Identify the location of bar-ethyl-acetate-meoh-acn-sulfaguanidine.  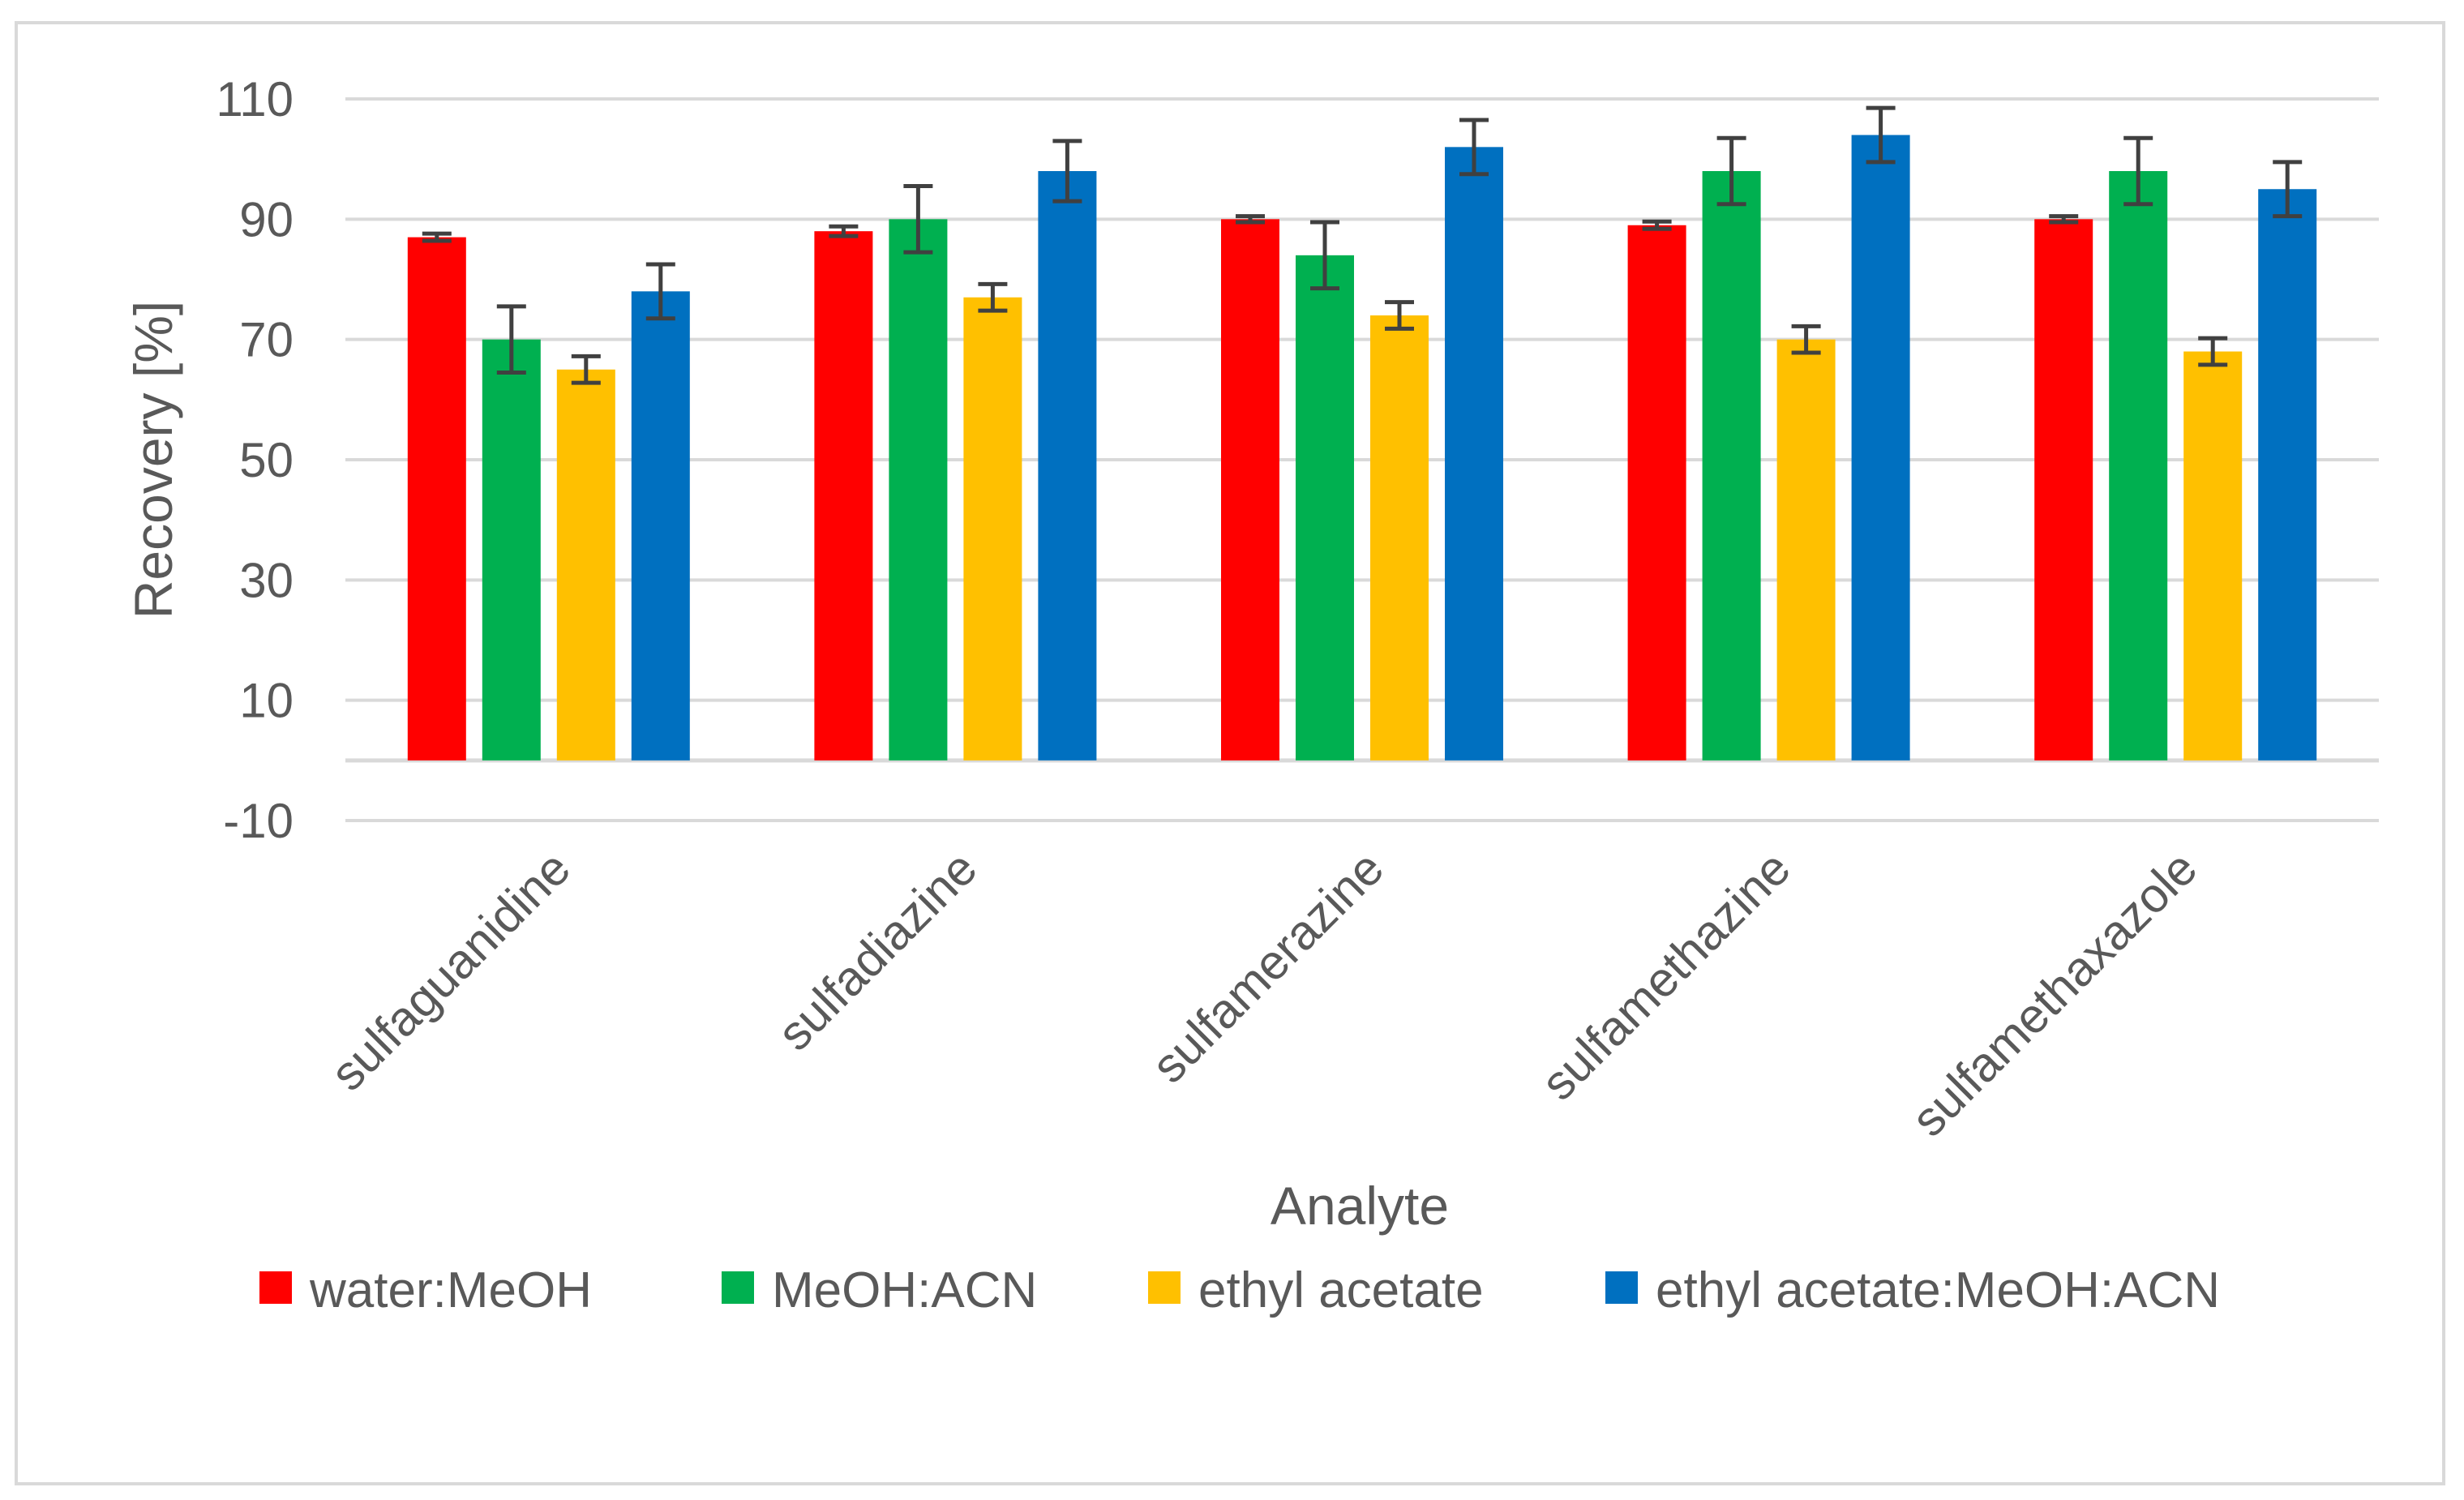
(660, 526).